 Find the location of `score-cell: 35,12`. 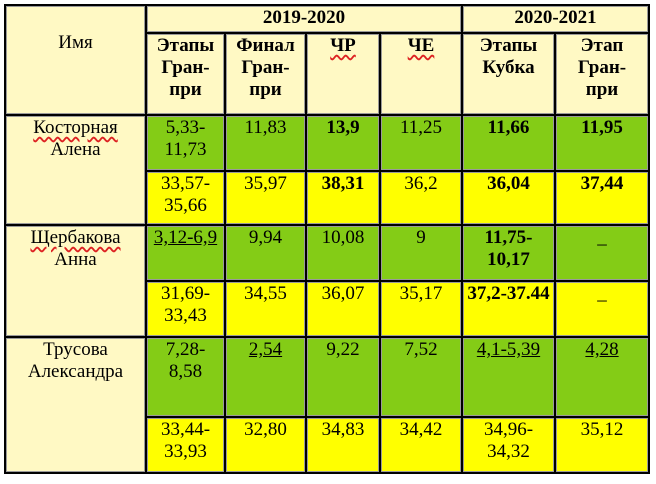

score-cell: 35,12 is located at coordinates (602, 445).